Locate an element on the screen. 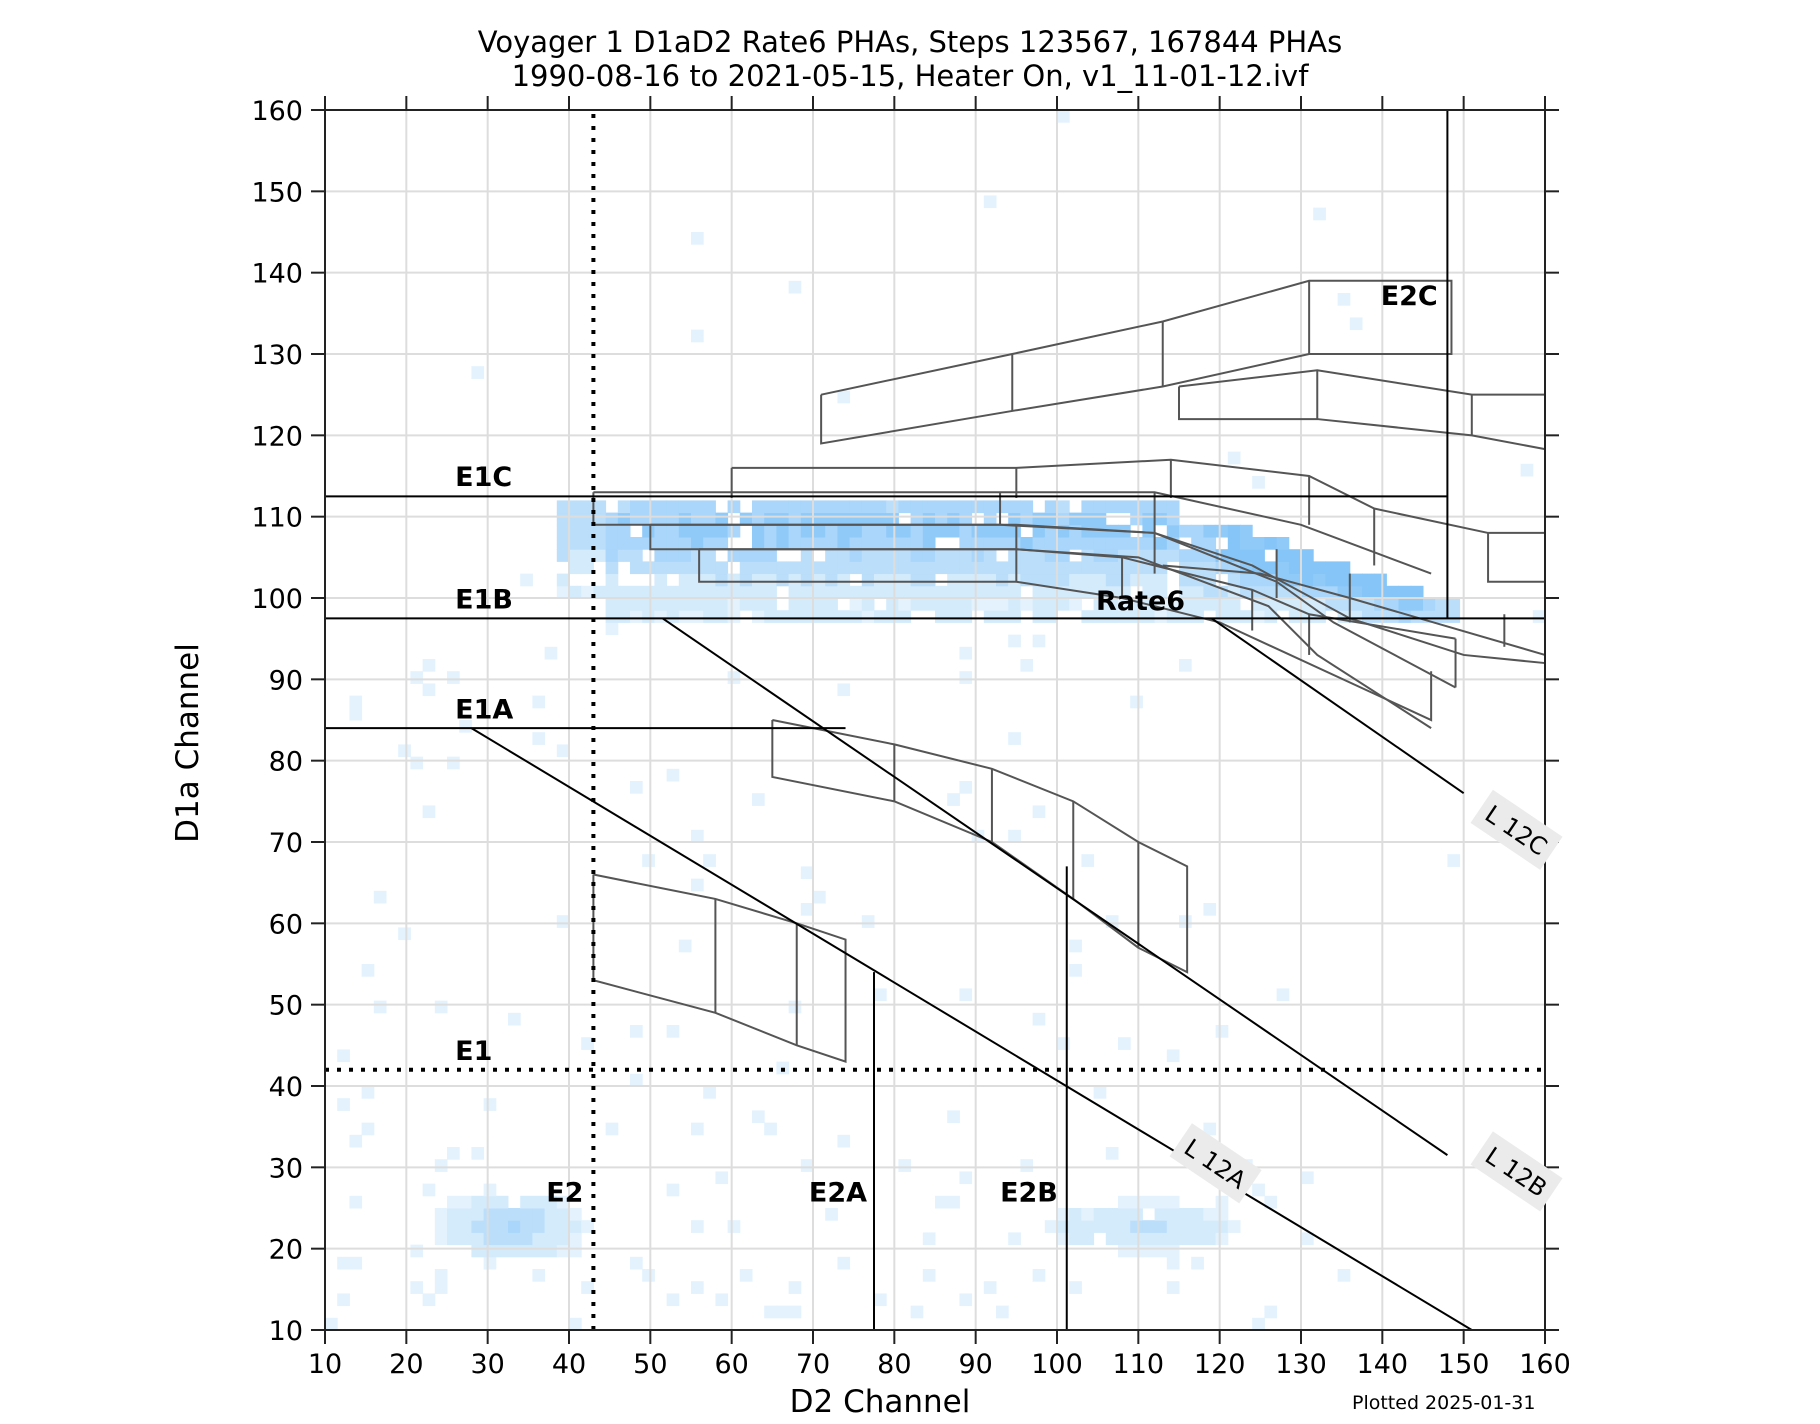  y-tick-label: 100 is located at coordinates (277, 599).